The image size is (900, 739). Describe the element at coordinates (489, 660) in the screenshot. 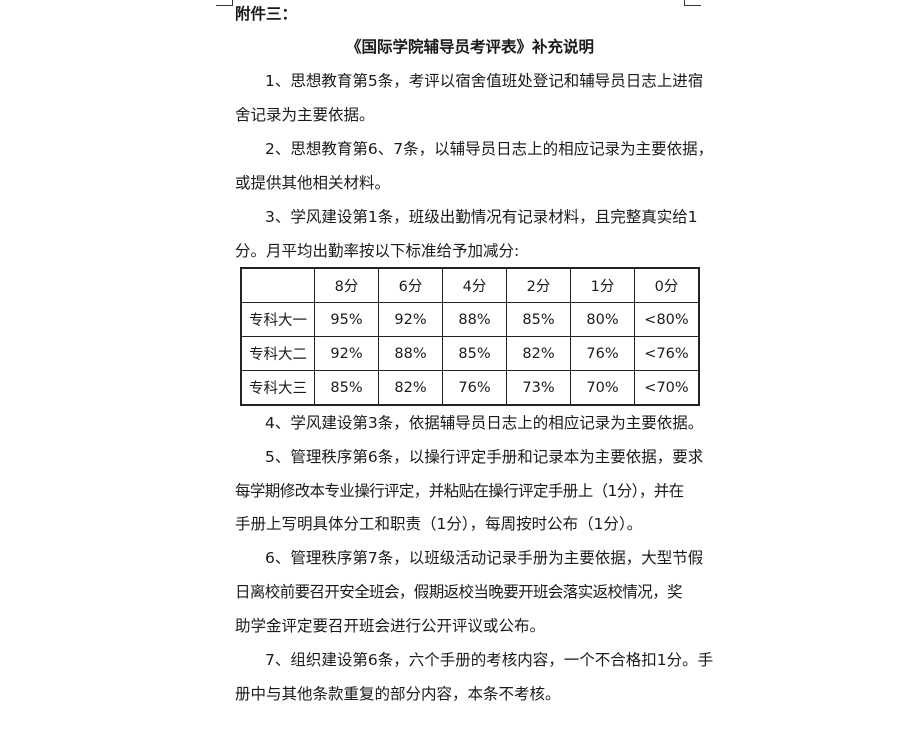

I see `paragraph-line: 7、组织建设第6条，六个手册的考核内容，一个不合格扣1分。手` at that location.